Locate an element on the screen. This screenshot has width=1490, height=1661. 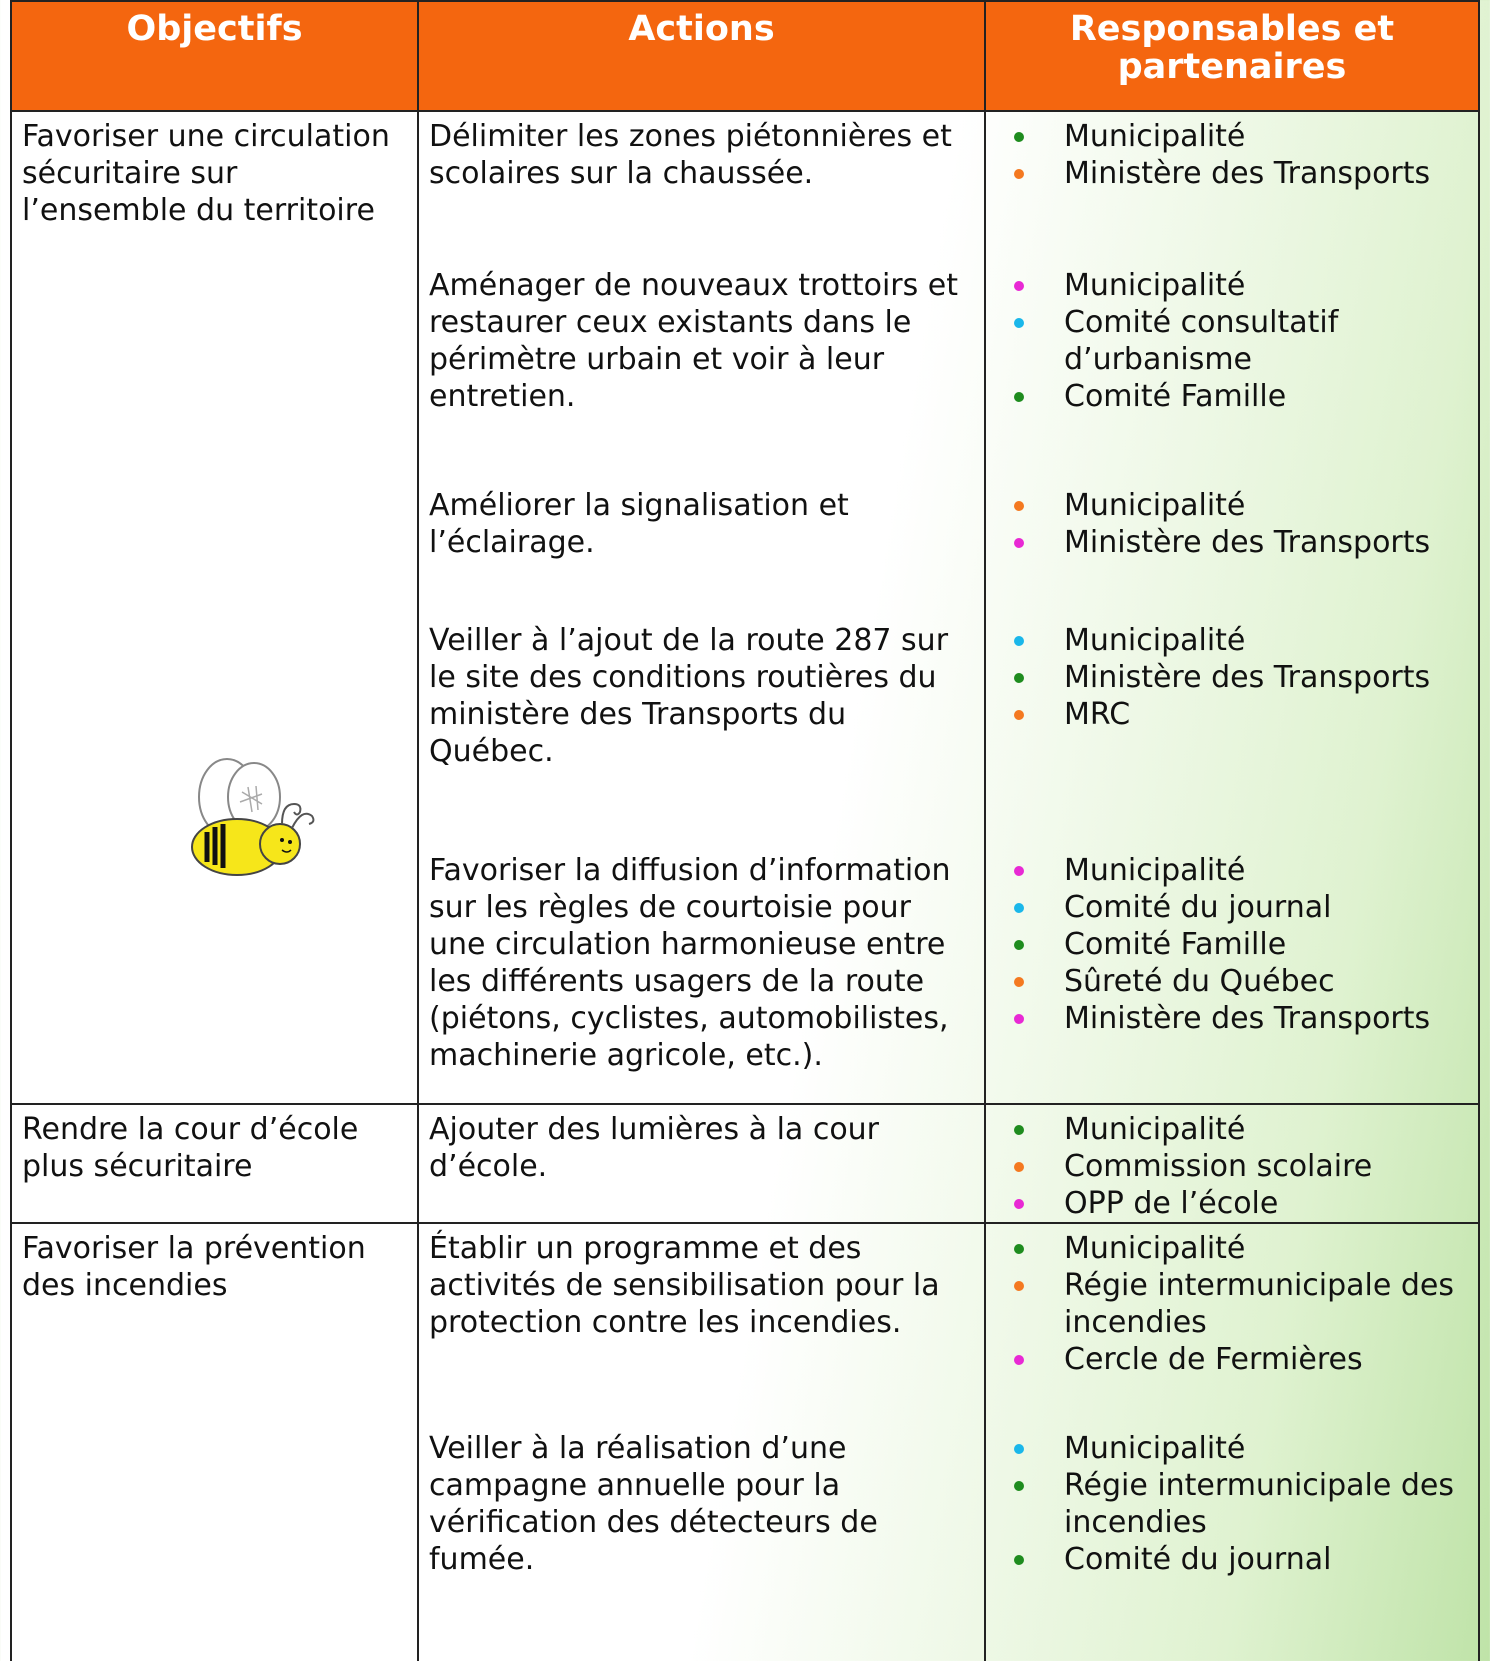
partner-name: Cercle de Fermières is located at coordinates (1213, 1359).